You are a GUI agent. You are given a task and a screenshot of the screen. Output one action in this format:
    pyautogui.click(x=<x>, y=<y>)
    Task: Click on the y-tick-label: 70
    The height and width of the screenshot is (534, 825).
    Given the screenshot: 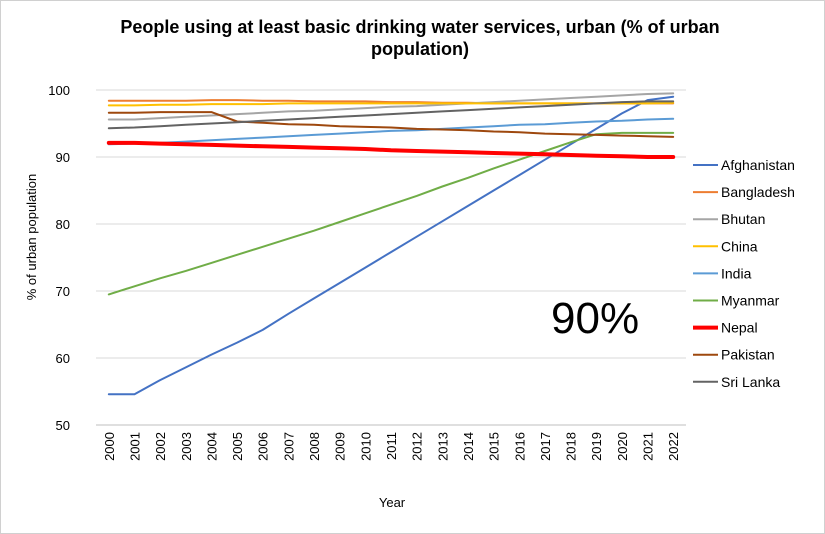 What is the action you would take?
    pyautogui.click(x=63, y=291)
    